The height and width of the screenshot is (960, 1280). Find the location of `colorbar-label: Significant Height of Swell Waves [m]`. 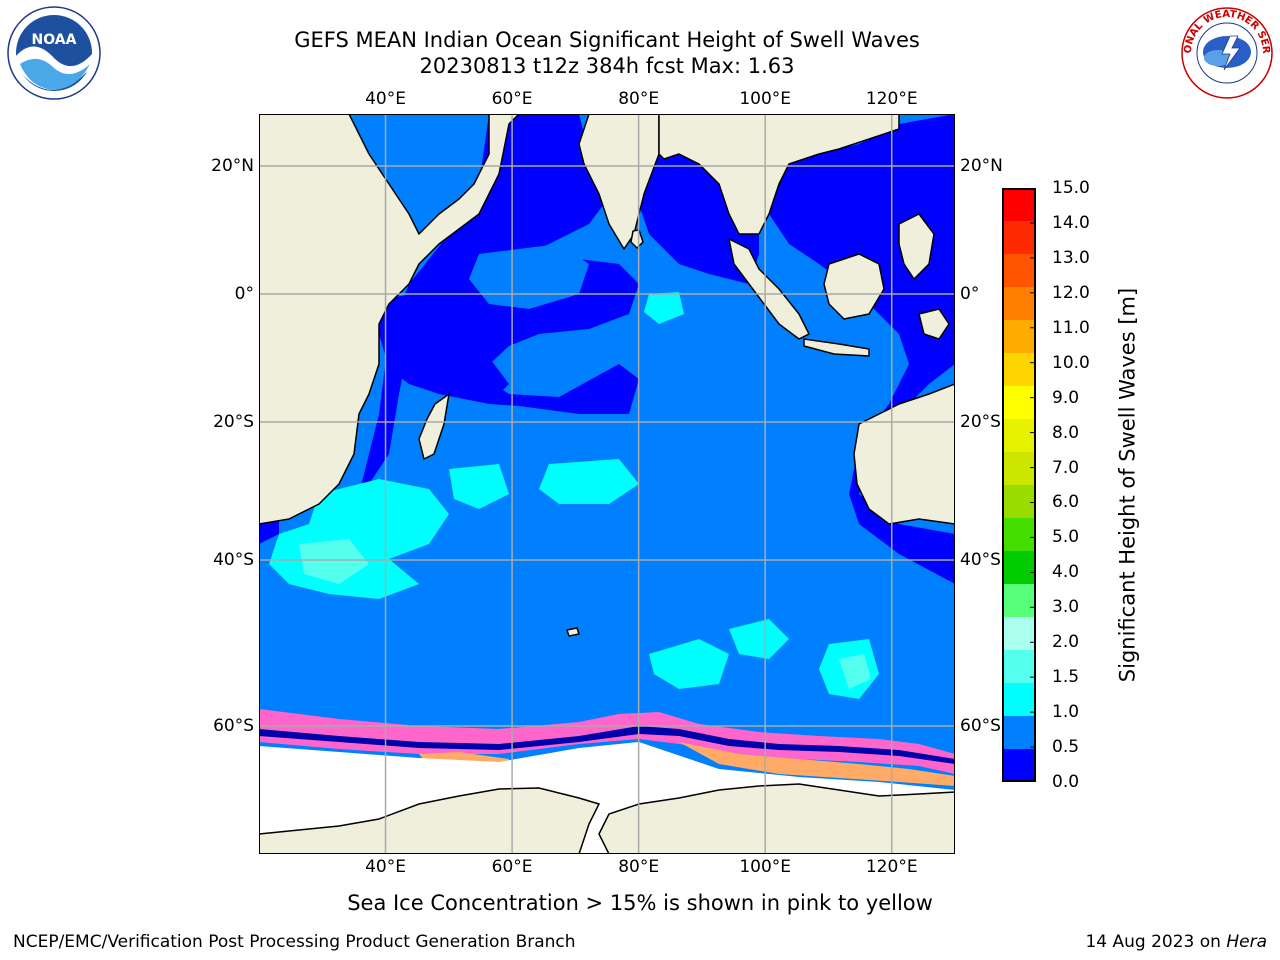

colorbar-label: Significant Height of Swell Waves [m] is located at coordinates (1127, 485).